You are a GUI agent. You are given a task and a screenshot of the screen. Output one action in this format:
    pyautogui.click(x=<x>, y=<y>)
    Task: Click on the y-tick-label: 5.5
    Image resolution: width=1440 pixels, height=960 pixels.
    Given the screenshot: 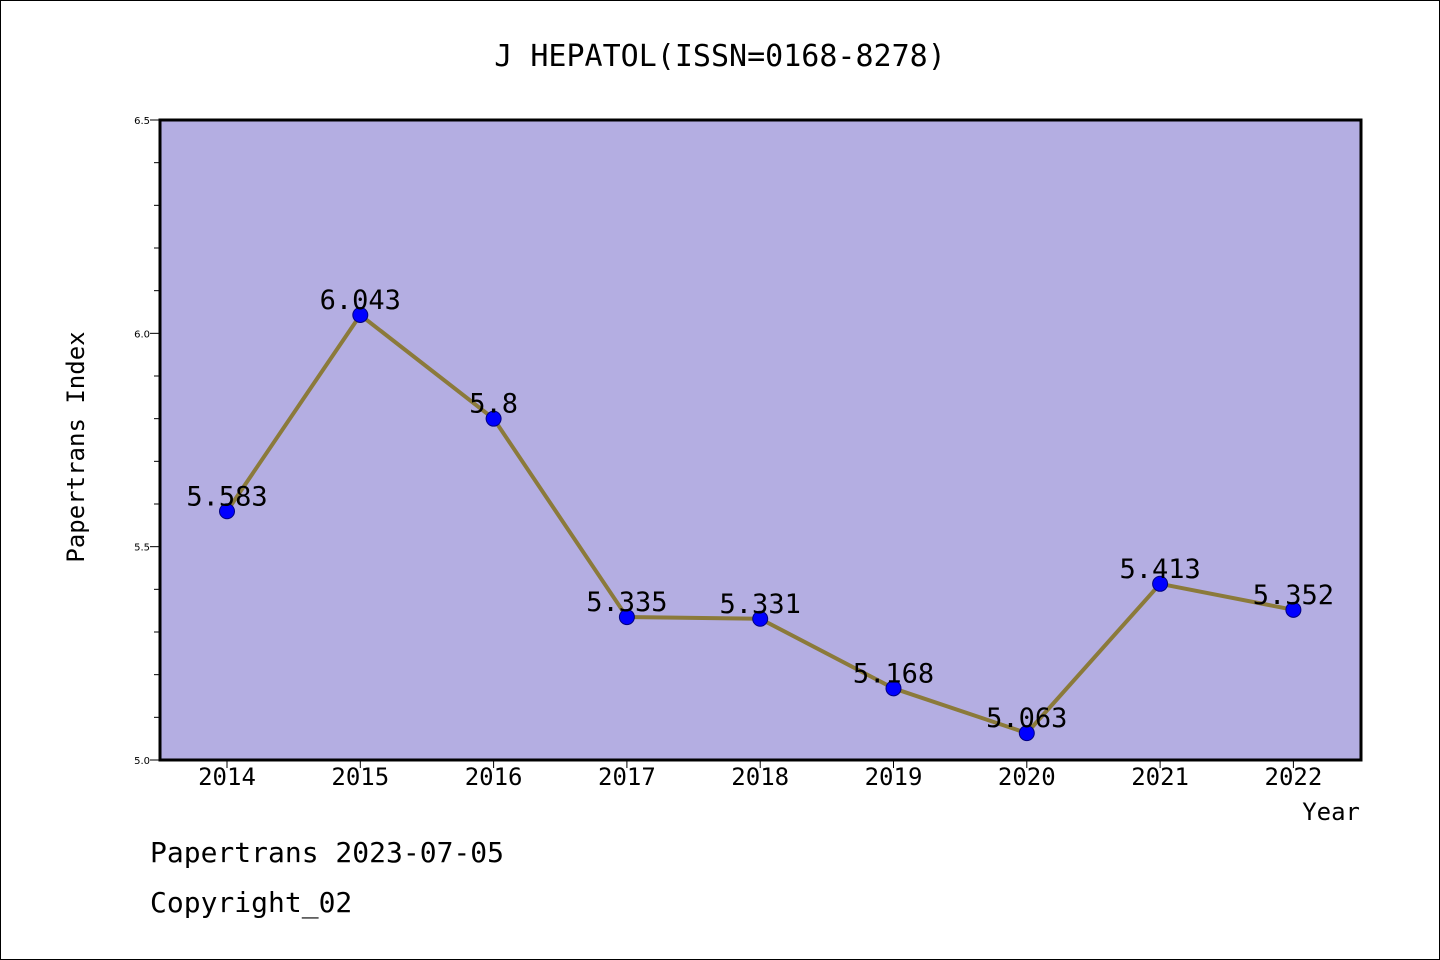 What is the action you would take?
    pyautogui.click(x=142, y=548)
    